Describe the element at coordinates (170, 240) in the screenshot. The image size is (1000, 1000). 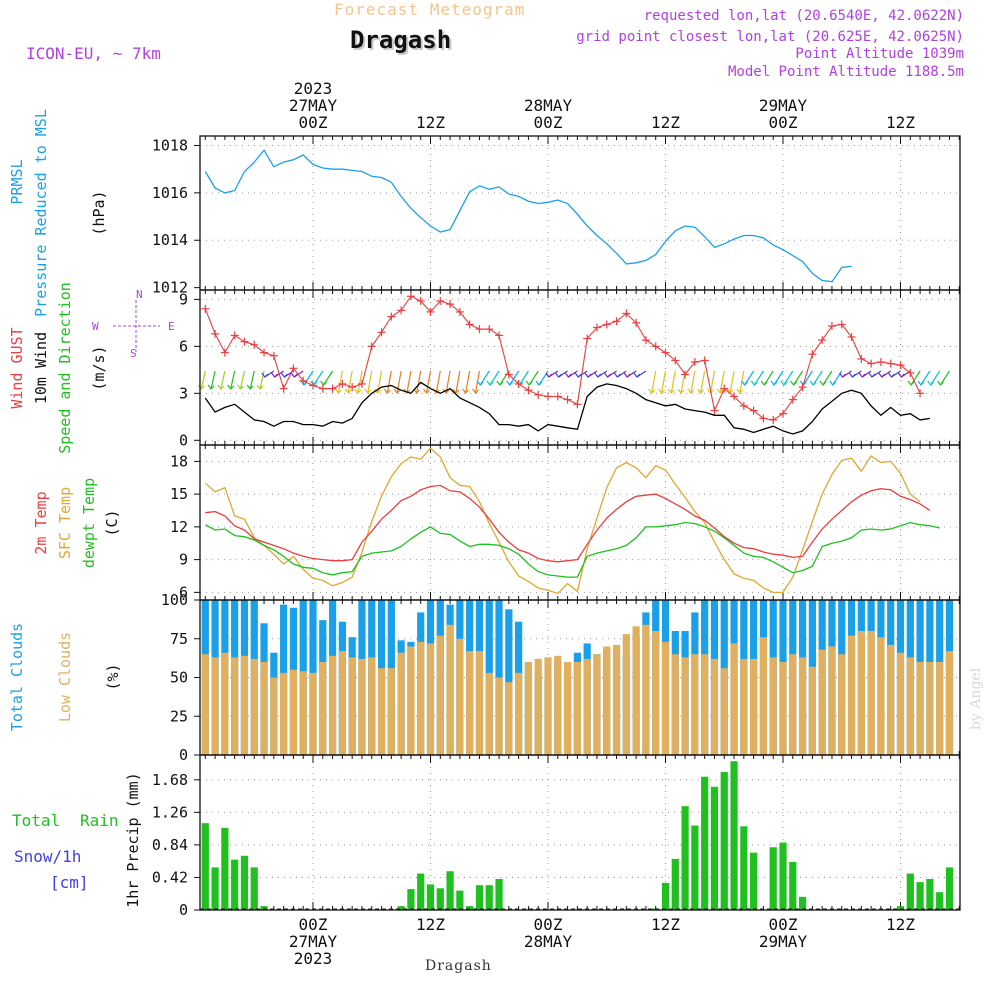
I see `y-tick-label: 1014` at that location.